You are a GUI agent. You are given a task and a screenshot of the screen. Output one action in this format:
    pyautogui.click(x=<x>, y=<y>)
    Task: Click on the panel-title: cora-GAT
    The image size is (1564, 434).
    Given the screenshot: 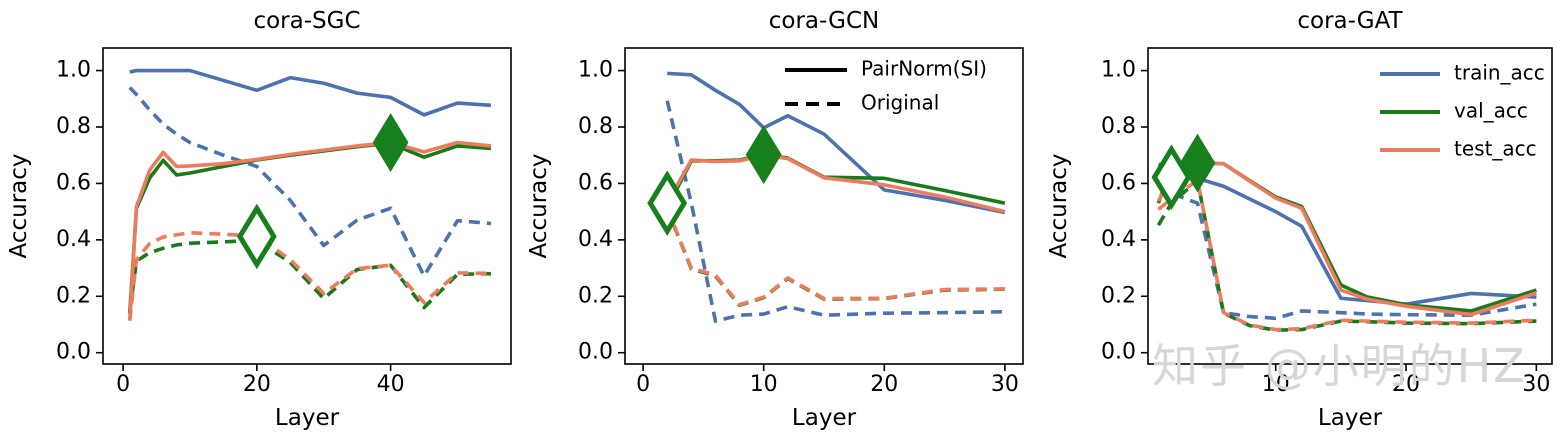 What is the action you would take?
    pyautogui.click(x=1350, y=21)
    